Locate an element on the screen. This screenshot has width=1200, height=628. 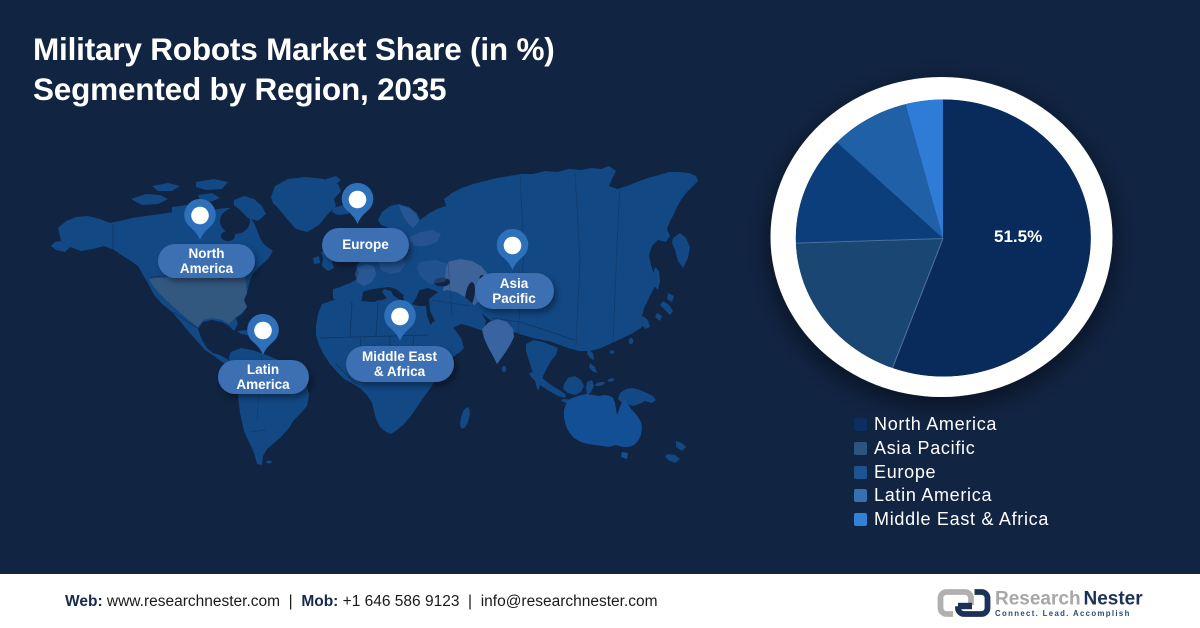
svg-text: Research is located at coordinates (1038, 599).